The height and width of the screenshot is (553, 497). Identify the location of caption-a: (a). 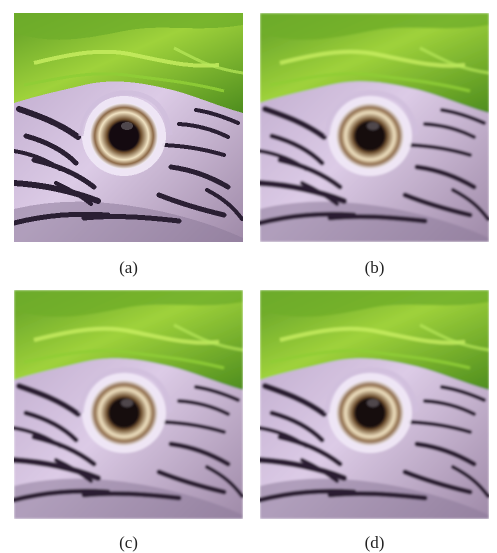
(128, 267).